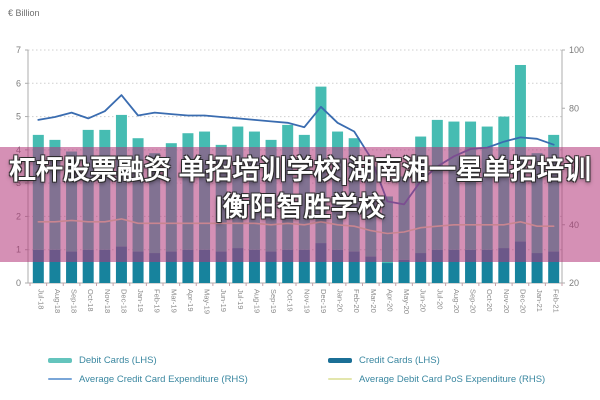  I want to click on left-axis-tick-label: 0, so click(18, 283).